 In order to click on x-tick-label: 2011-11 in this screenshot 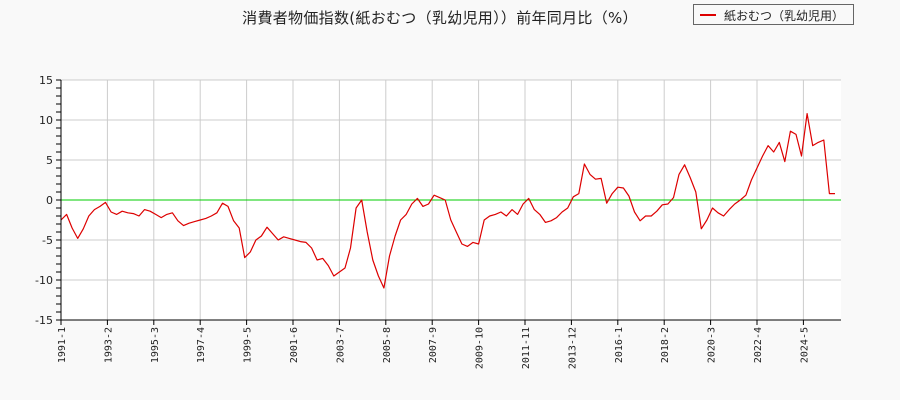, I will do `click(526, 348)`.